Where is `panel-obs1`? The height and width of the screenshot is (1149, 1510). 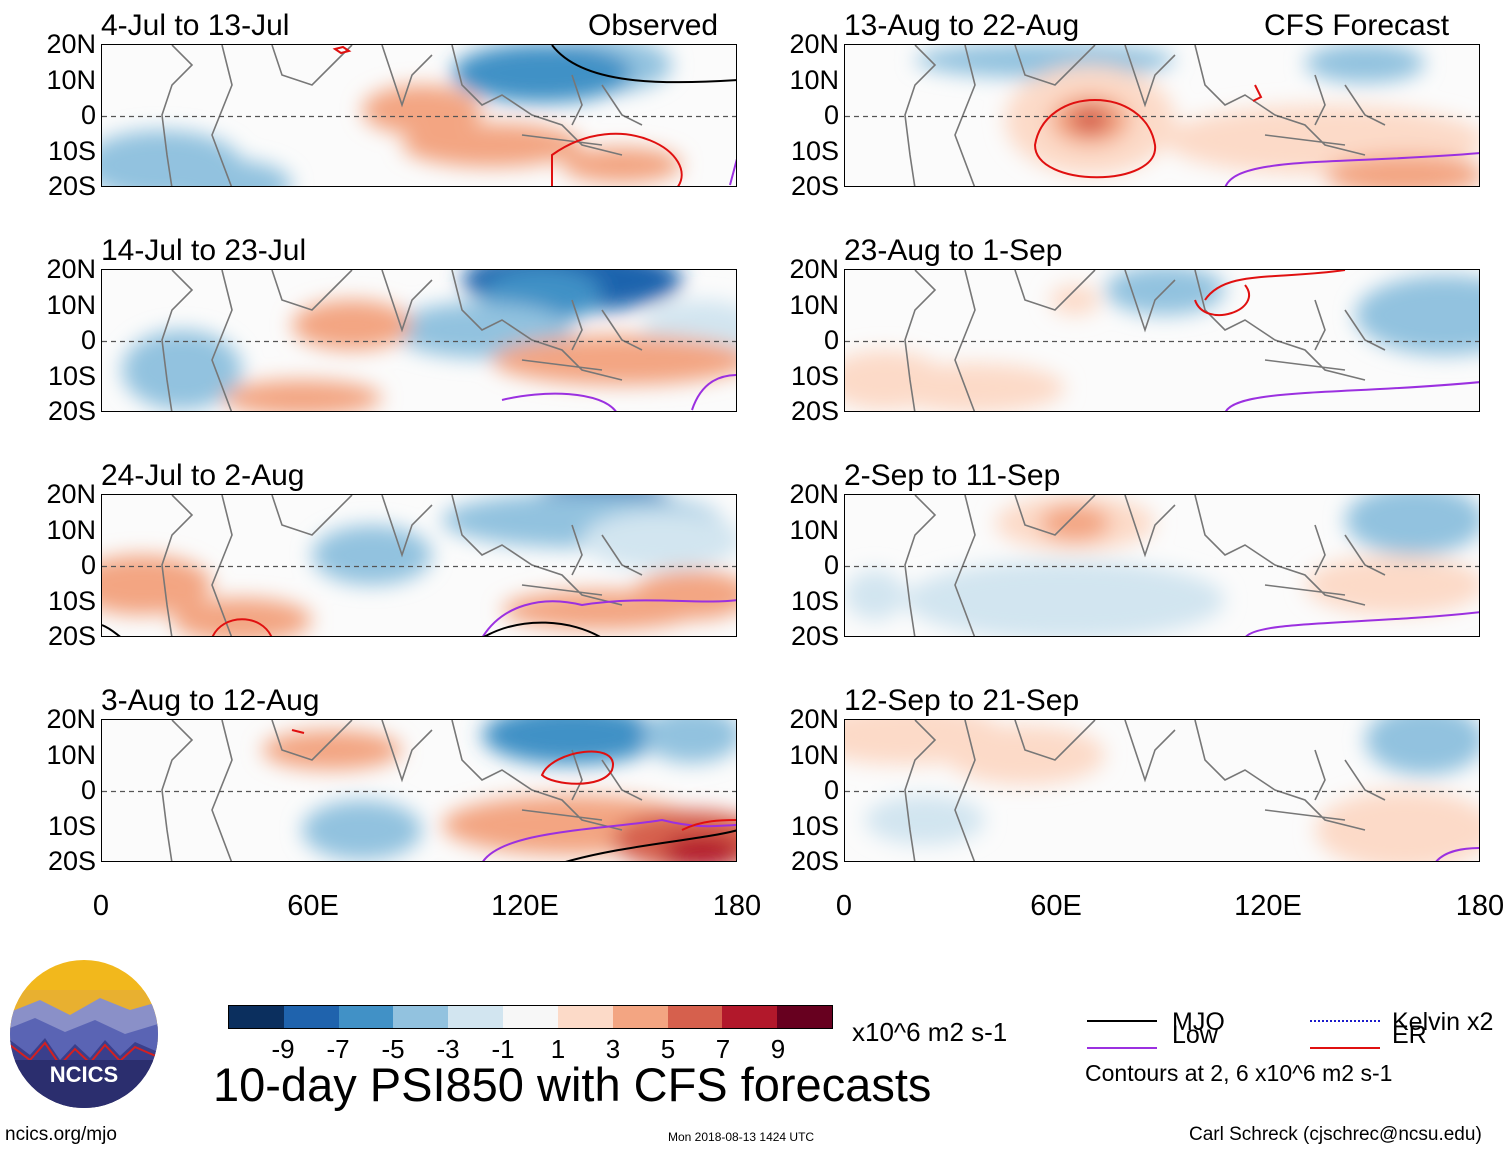
panel-obs1 is located at coordinates (419, 115).